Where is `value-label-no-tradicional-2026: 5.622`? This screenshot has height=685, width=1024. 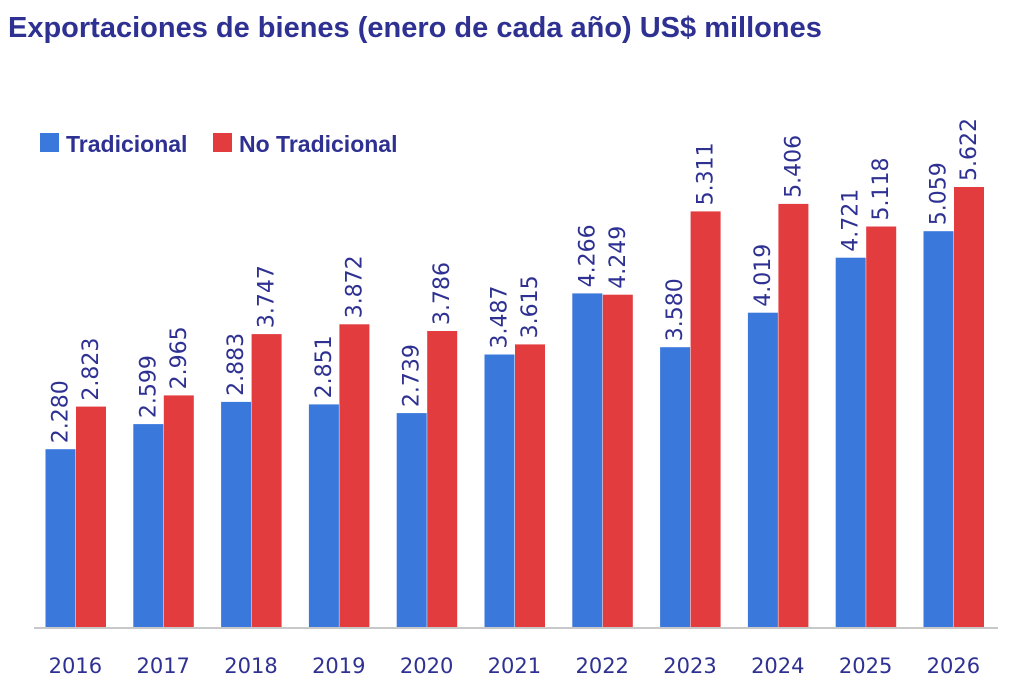 value-label-no-tradicional-2026: 5.622 is located at coordinates (969, 149).